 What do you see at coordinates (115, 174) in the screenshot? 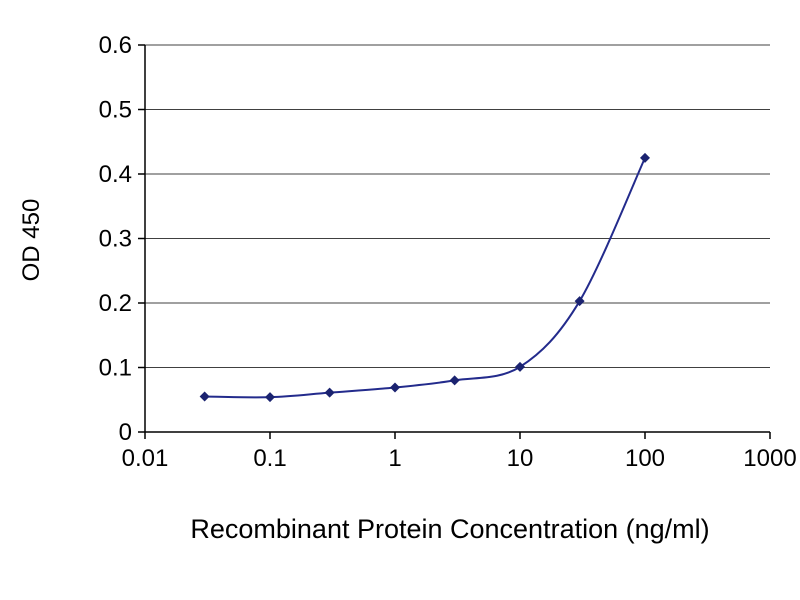
I see `y-tick-label: 0.4` at bounding box center [115, 174].